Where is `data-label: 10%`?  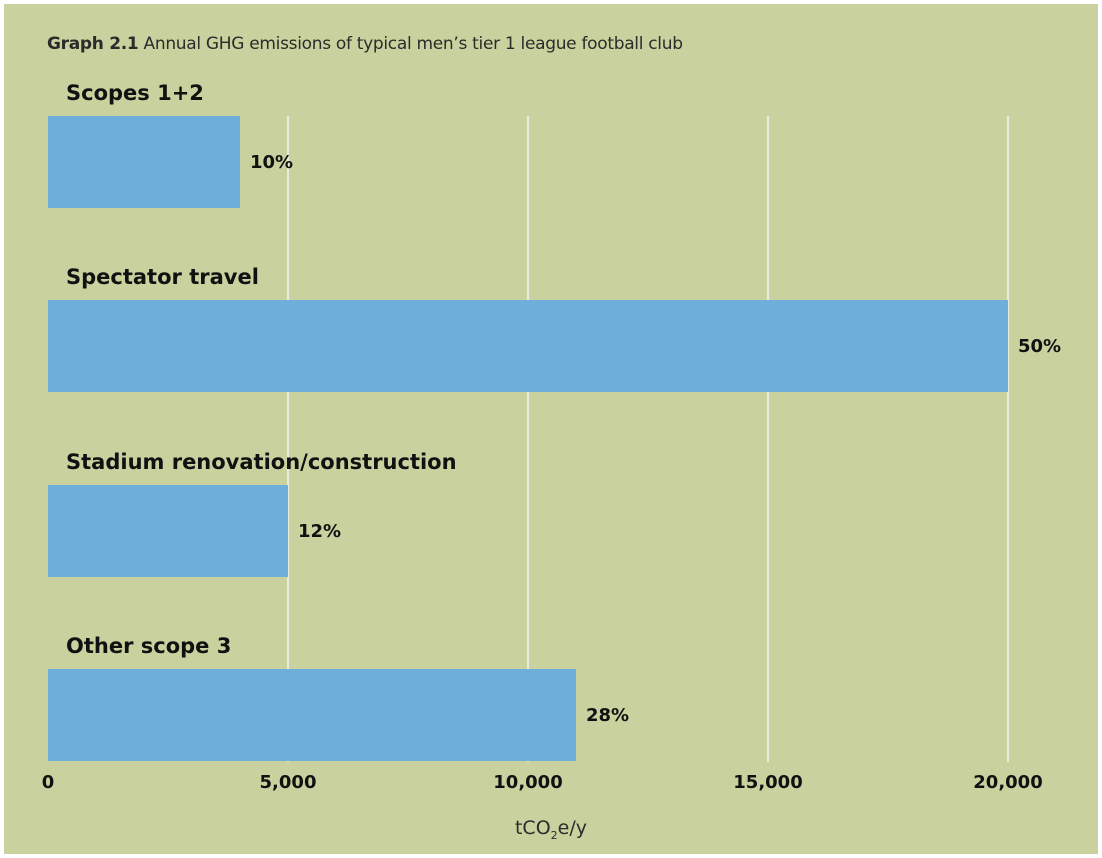
data-label: 10% is located at coordinates (271, 162).